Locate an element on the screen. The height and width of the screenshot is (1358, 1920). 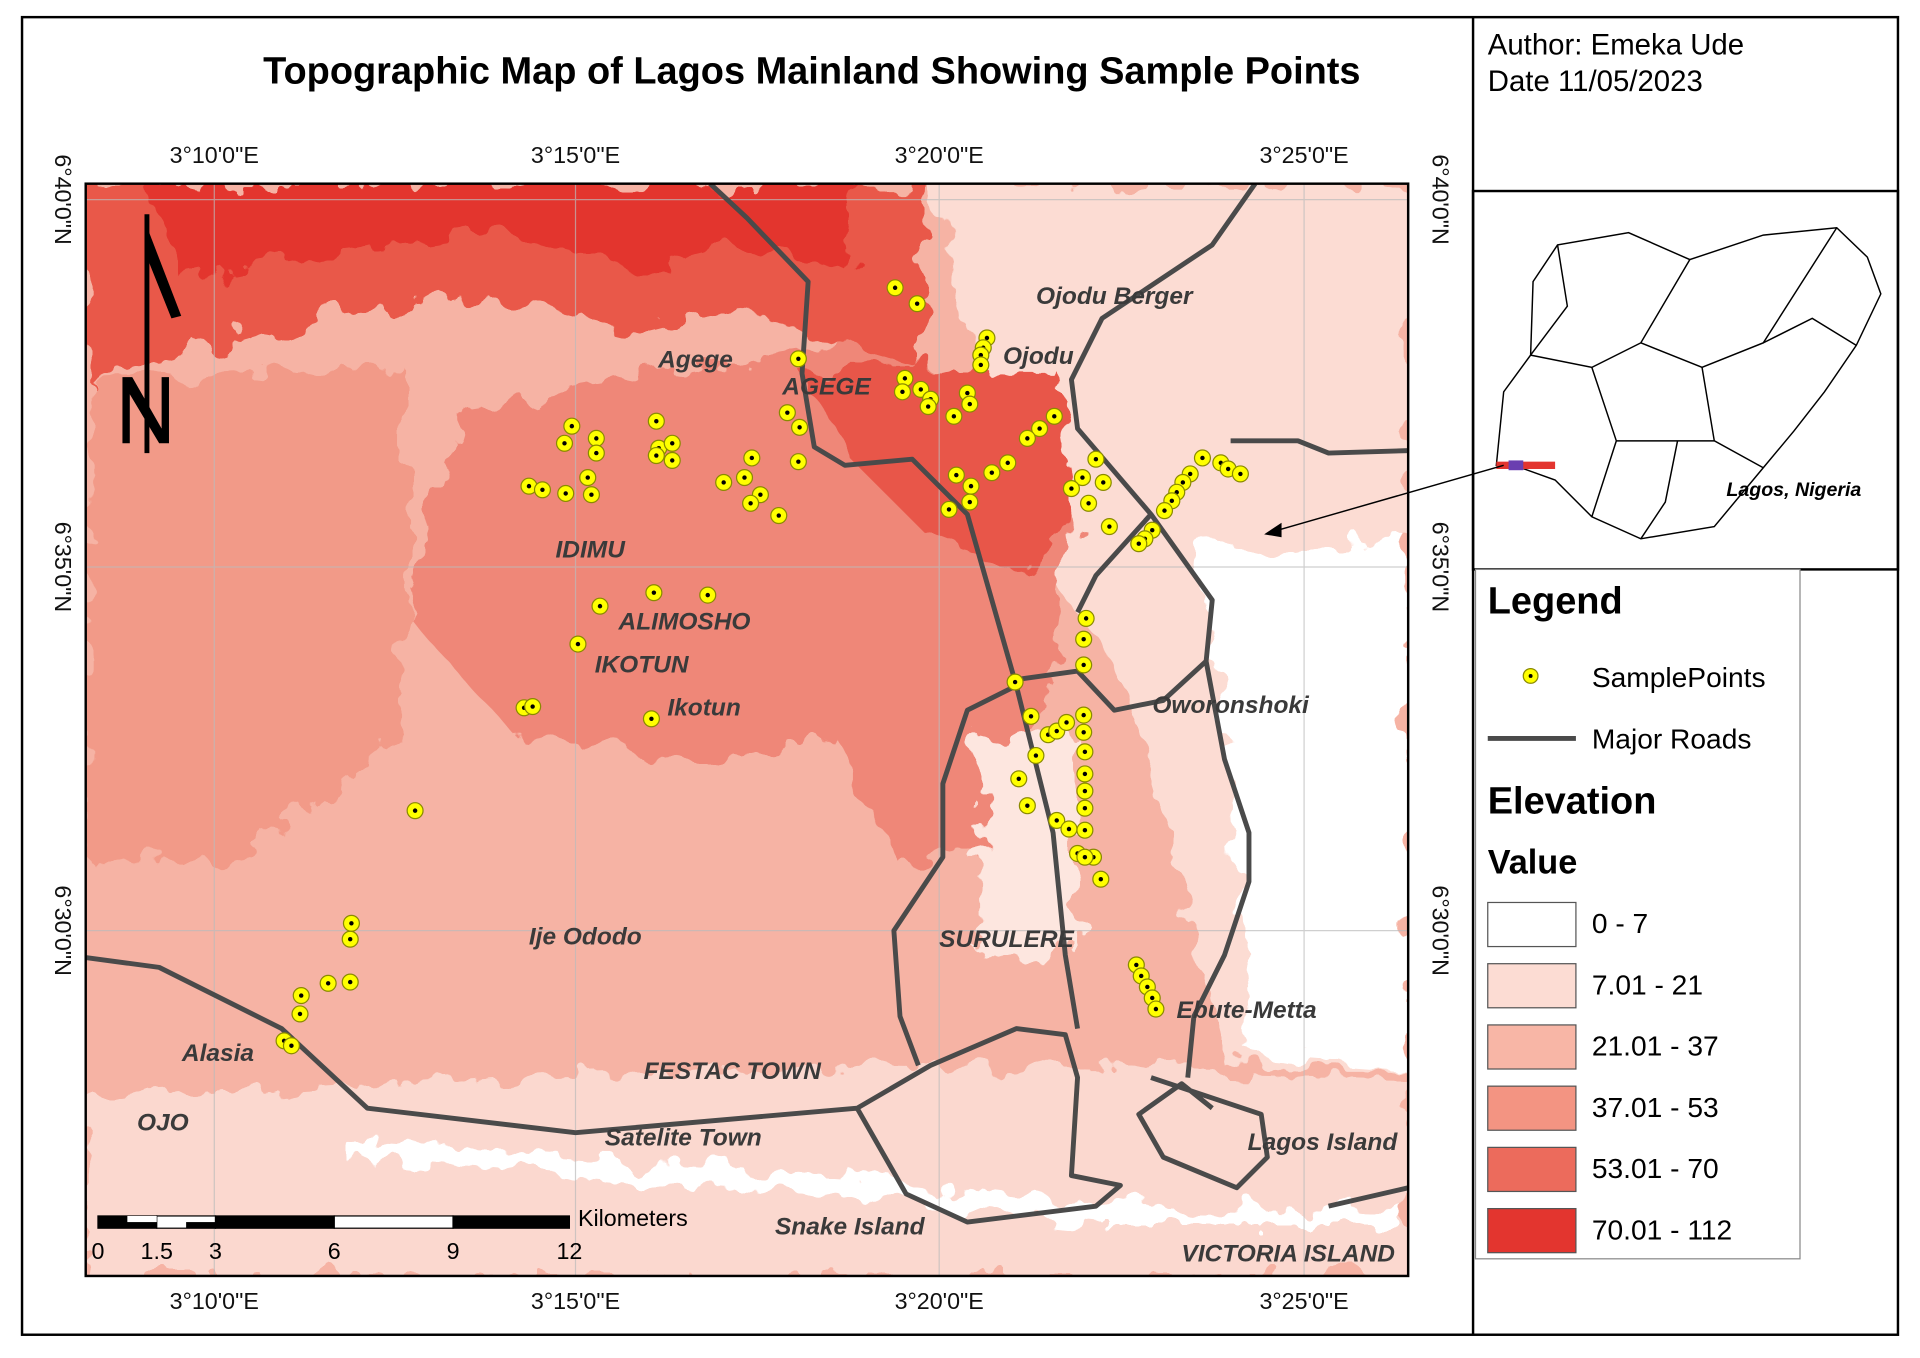
longitude-label: 3°25'0"E is located at coordinates (1303, 155).